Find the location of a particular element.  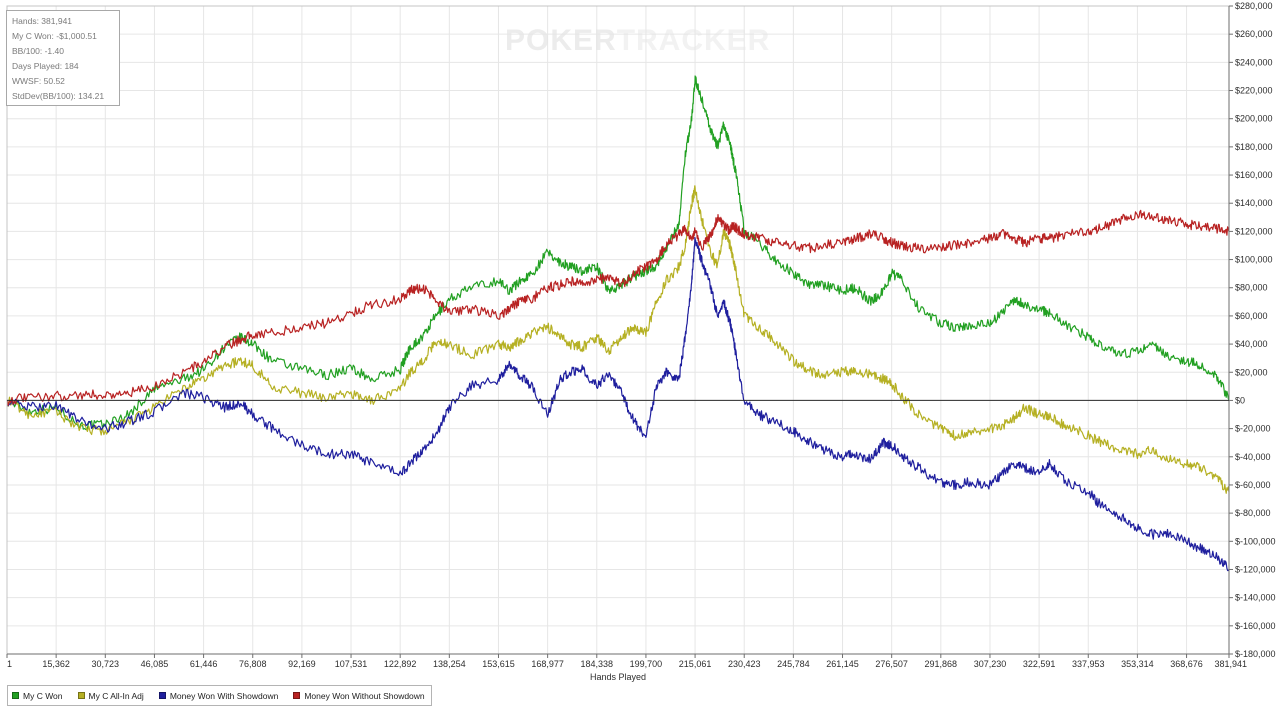

x-tick-label: 15,362 is located at coordinates (56, 664).